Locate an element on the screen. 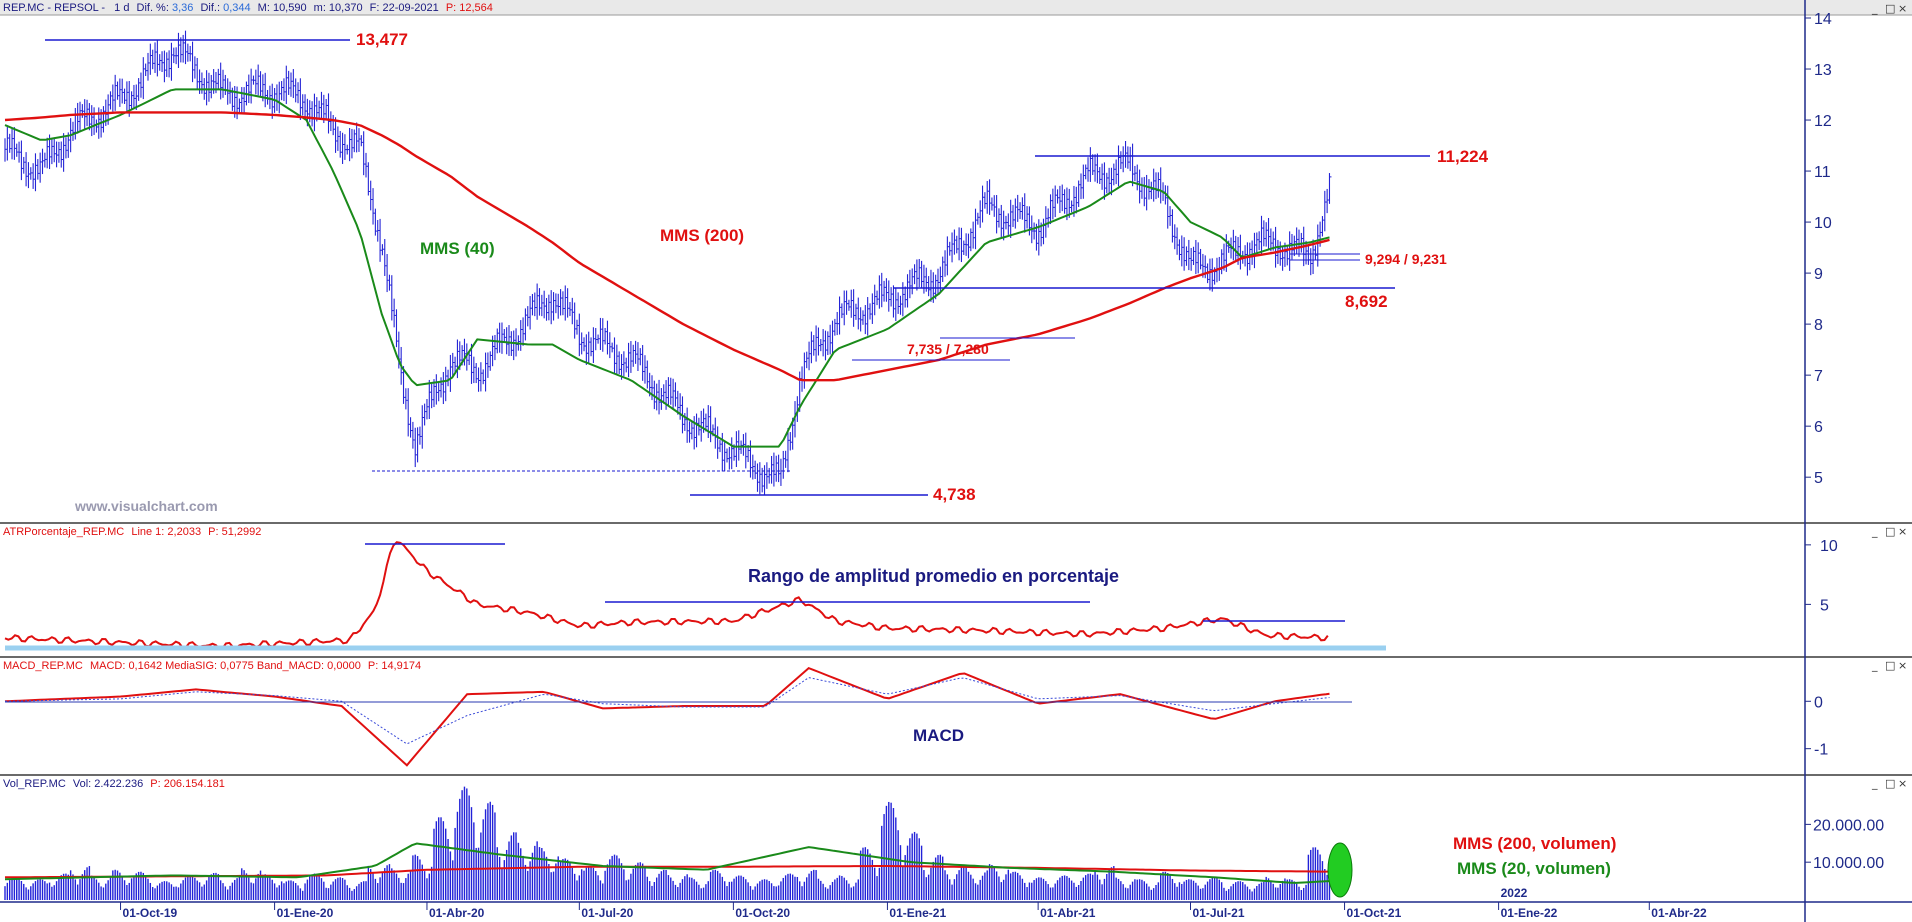 This screenshot has height=922, width=1912. x-tick-label: 01-Ene-21 is located at coordinates (917, 913).